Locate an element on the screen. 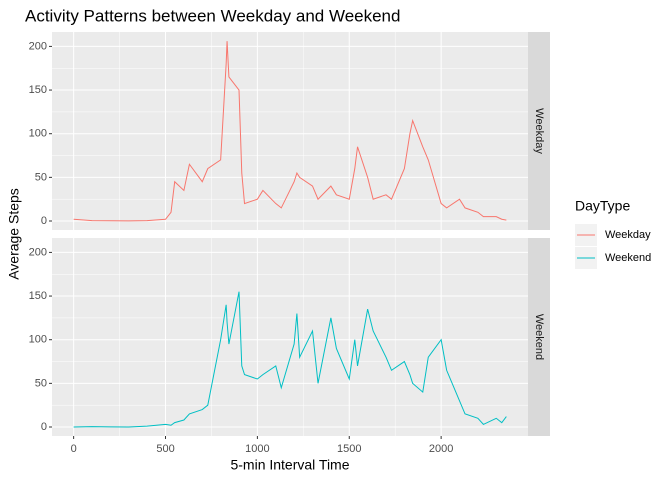 This screenshot has width=672, height=480. x-tick-label: 500 is located at coordinates (165, 449).